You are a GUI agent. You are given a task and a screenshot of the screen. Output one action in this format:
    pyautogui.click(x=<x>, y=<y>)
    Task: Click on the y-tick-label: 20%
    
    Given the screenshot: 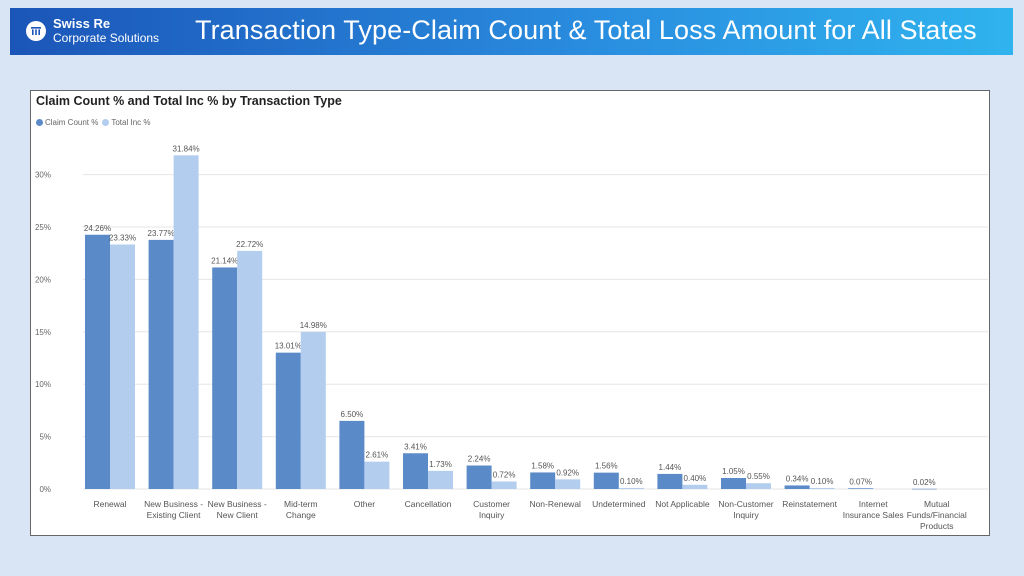 What is the action you would take?
    pyautogui.click(x=43, y=279)
    